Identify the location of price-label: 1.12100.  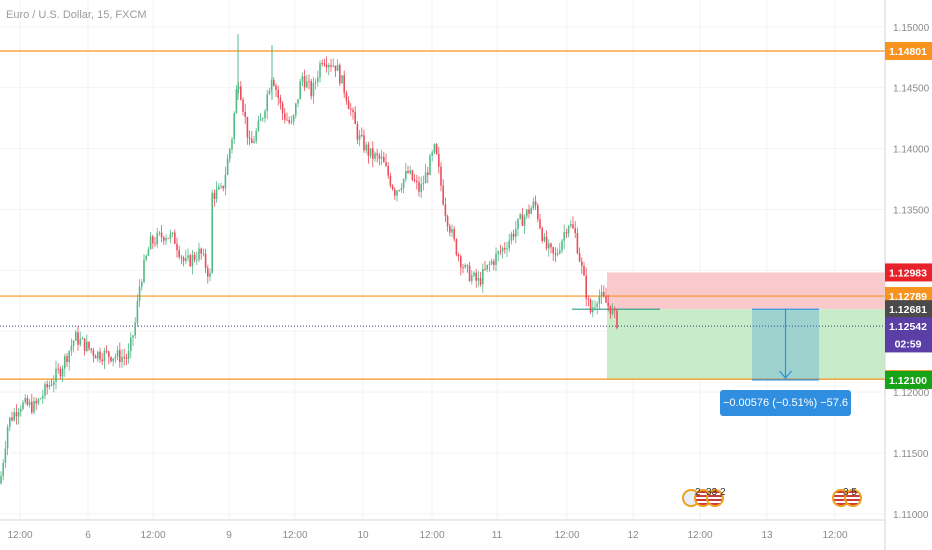
(908, 381).